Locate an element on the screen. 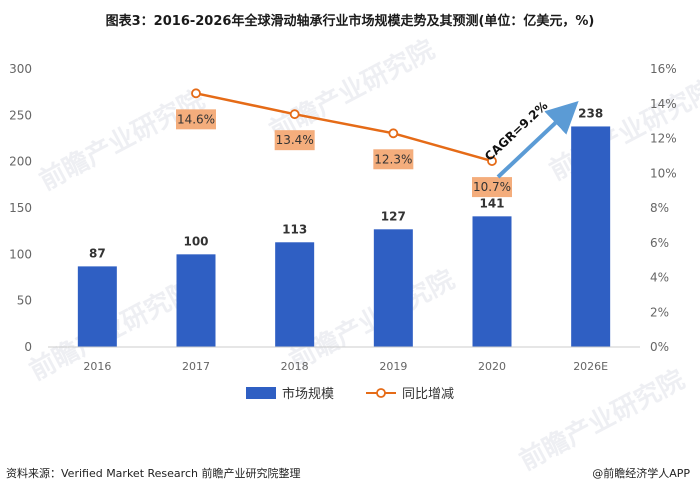 Image resolution: width=700 pixels, height=490 pixels. y-right-tick-label: 16% is located at coordinates (663, 69).